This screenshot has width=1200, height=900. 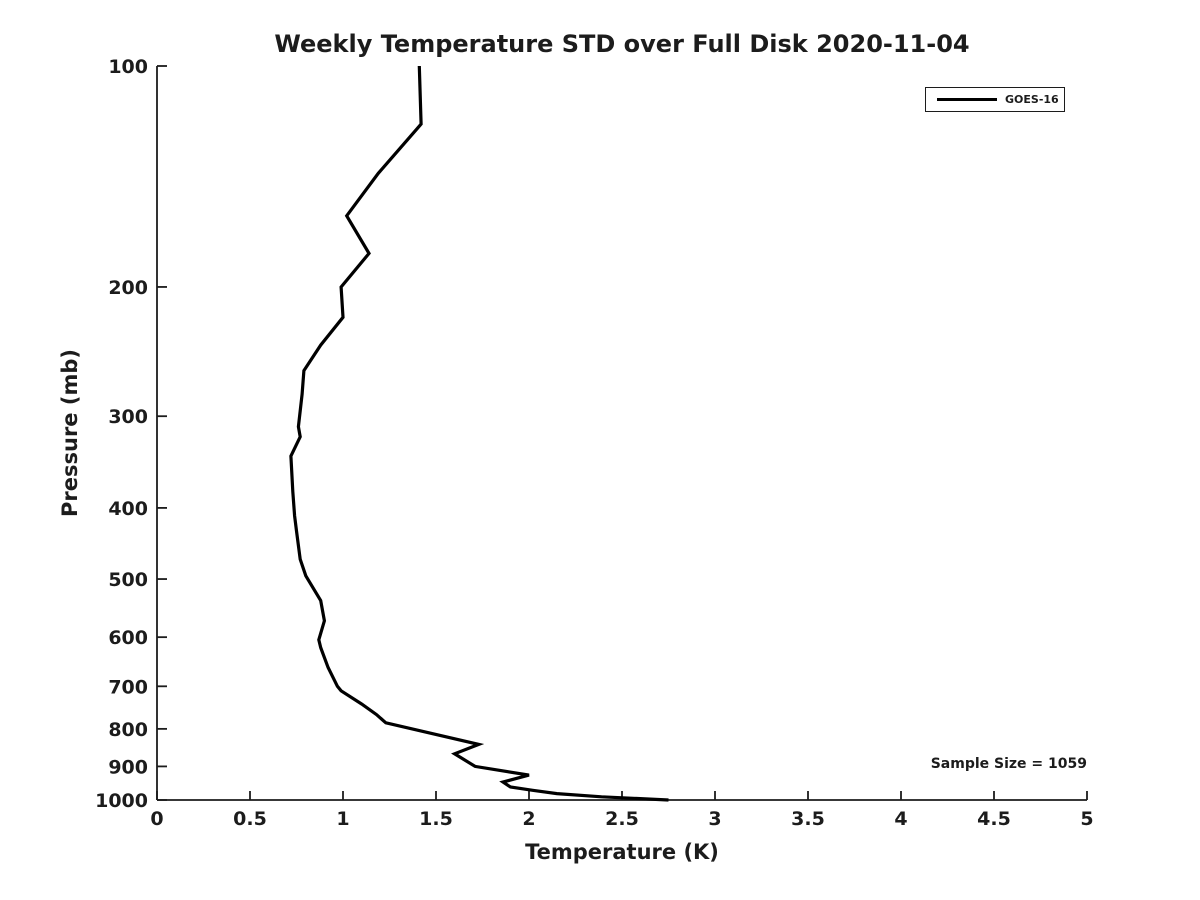 What do you see at coordinates (128, 767) in the screenshot?
I see `y-tick-label: 900` at bounding box center [128, 767].